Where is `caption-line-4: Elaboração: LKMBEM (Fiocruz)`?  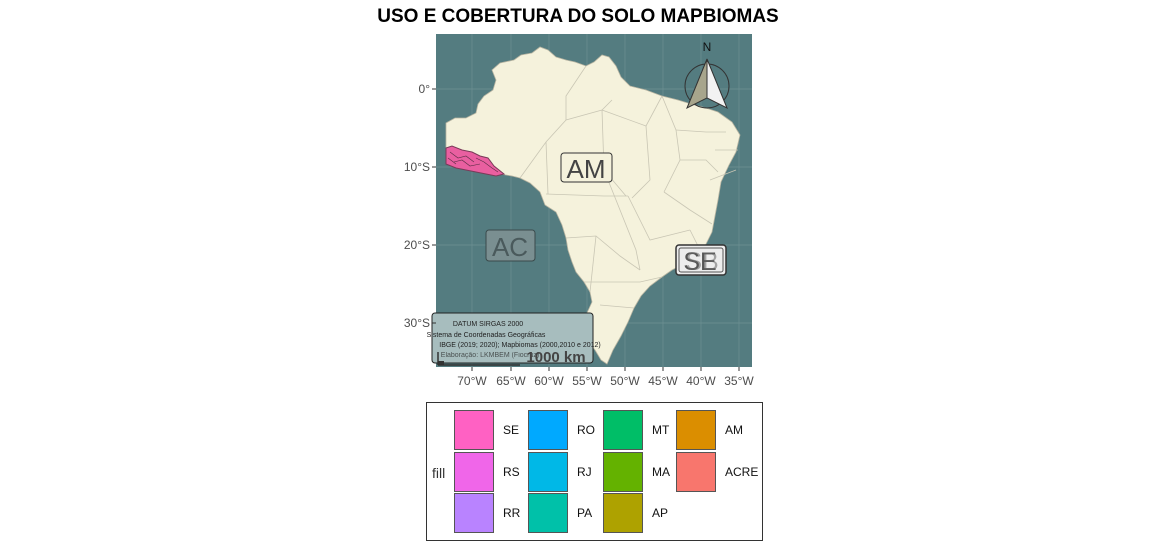 caption-line-4: Elaboração: LKMBEM (Fiocruz) is located at coordinates (490, 355).